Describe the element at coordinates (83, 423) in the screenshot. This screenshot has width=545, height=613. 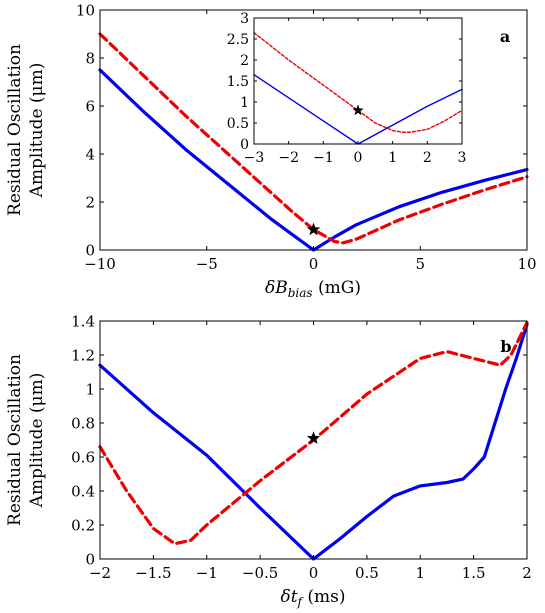
I see `panel-b-ytick-label: 0.8` at that location.